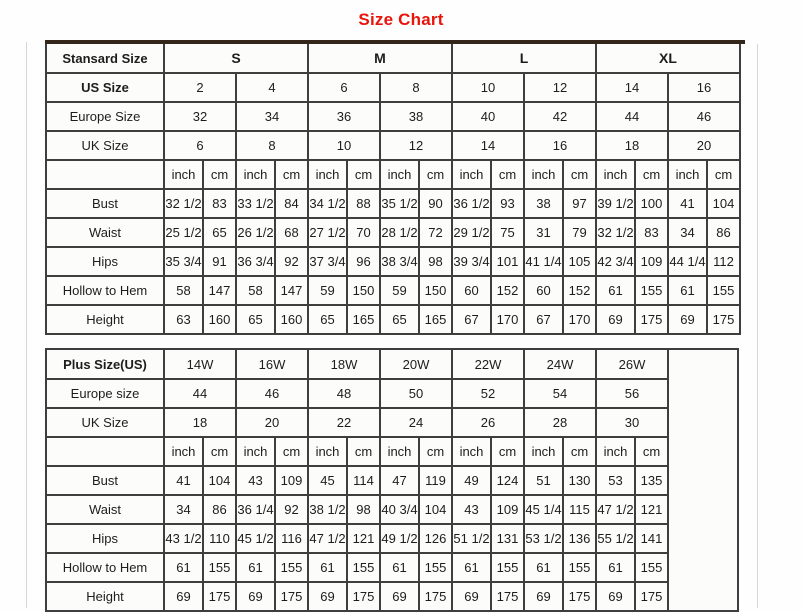  What do you see at coordinates (632, 393) in the screenshot?
I see `size-value-cell: 56` at bounding box center [632, 393].